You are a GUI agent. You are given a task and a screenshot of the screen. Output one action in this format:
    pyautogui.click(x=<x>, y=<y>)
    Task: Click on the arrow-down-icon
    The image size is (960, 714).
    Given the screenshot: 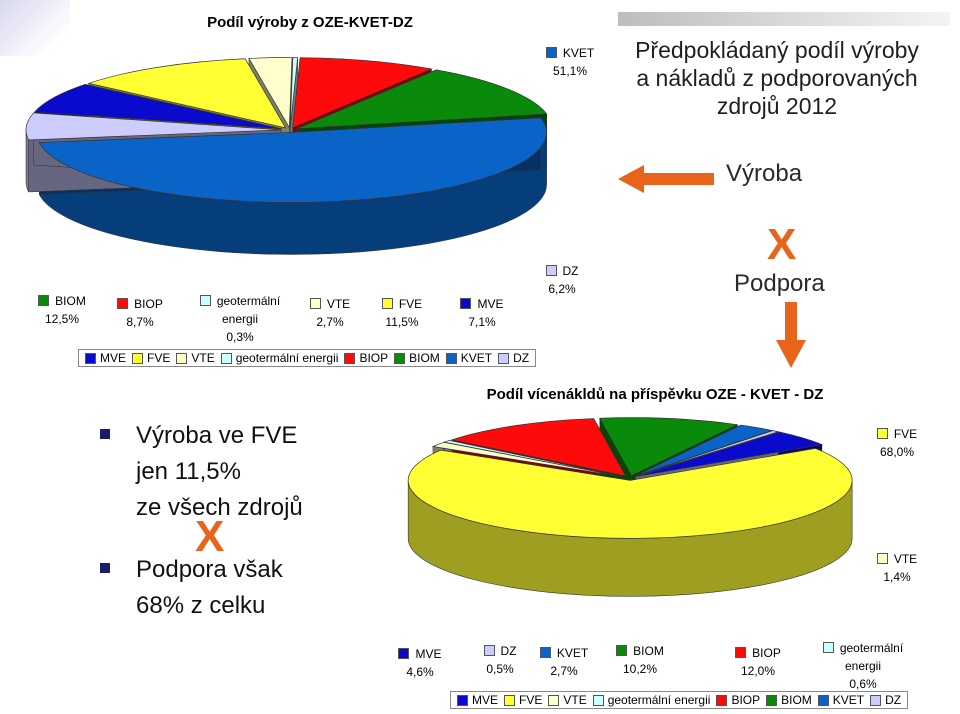 What is the action you would take?
    pyautogui.click(x=791, y=335)
    